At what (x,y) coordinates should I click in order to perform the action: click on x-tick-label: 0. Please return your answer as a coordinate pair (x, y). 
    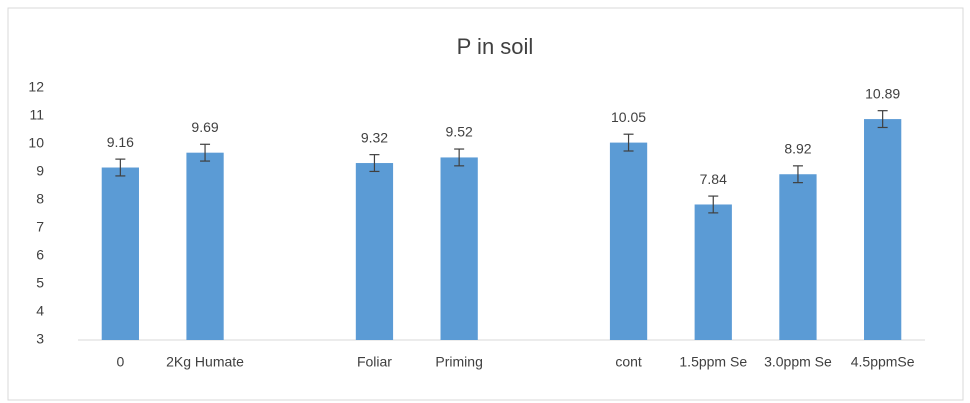
    Looking at the image, I should click on (120, 362).